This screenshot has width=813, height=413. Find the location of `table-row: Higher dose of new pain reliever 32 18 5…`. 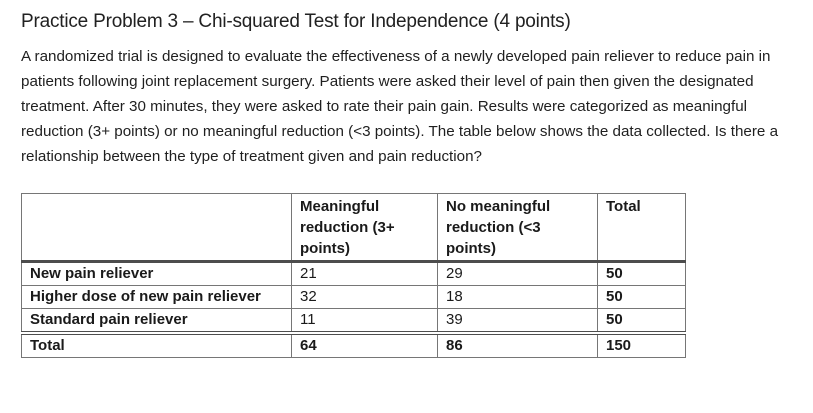

table-row: Higher dose of new pain reliever 32 18 5… is located at coordinates (353, 297).